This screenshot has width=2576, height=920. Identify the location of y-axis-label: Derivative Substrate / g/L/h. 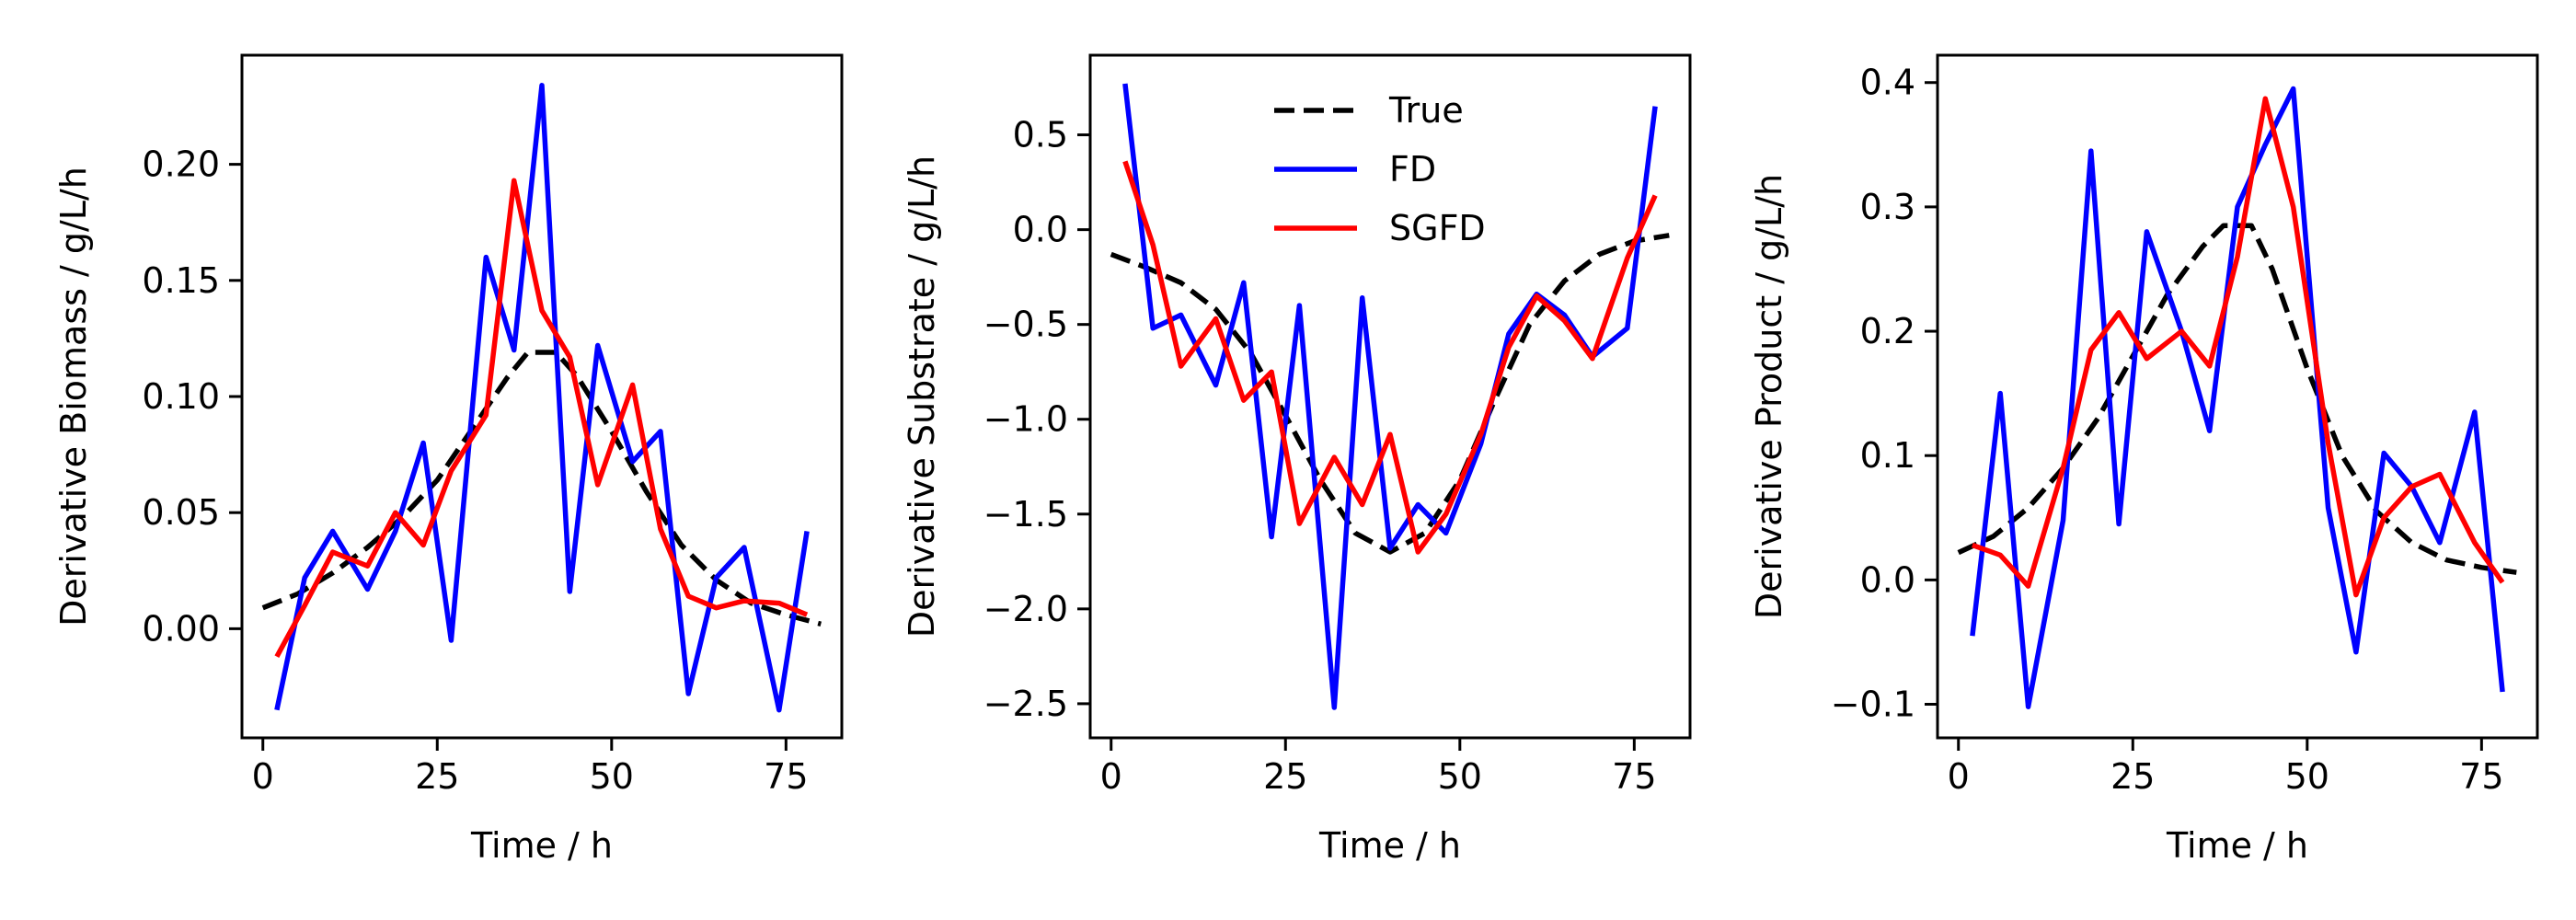
(922, 396).